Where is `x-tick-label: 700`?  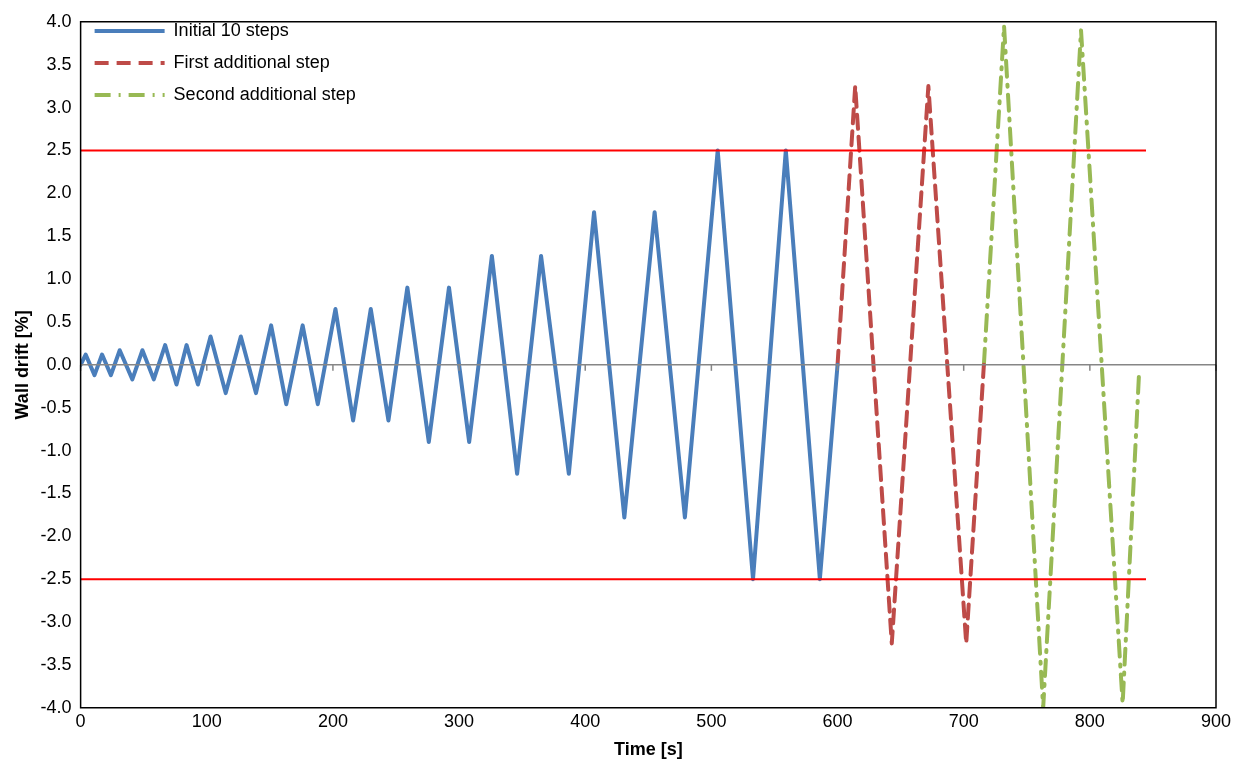 x-tick-label: 700 is located at coordinates (963, 720).